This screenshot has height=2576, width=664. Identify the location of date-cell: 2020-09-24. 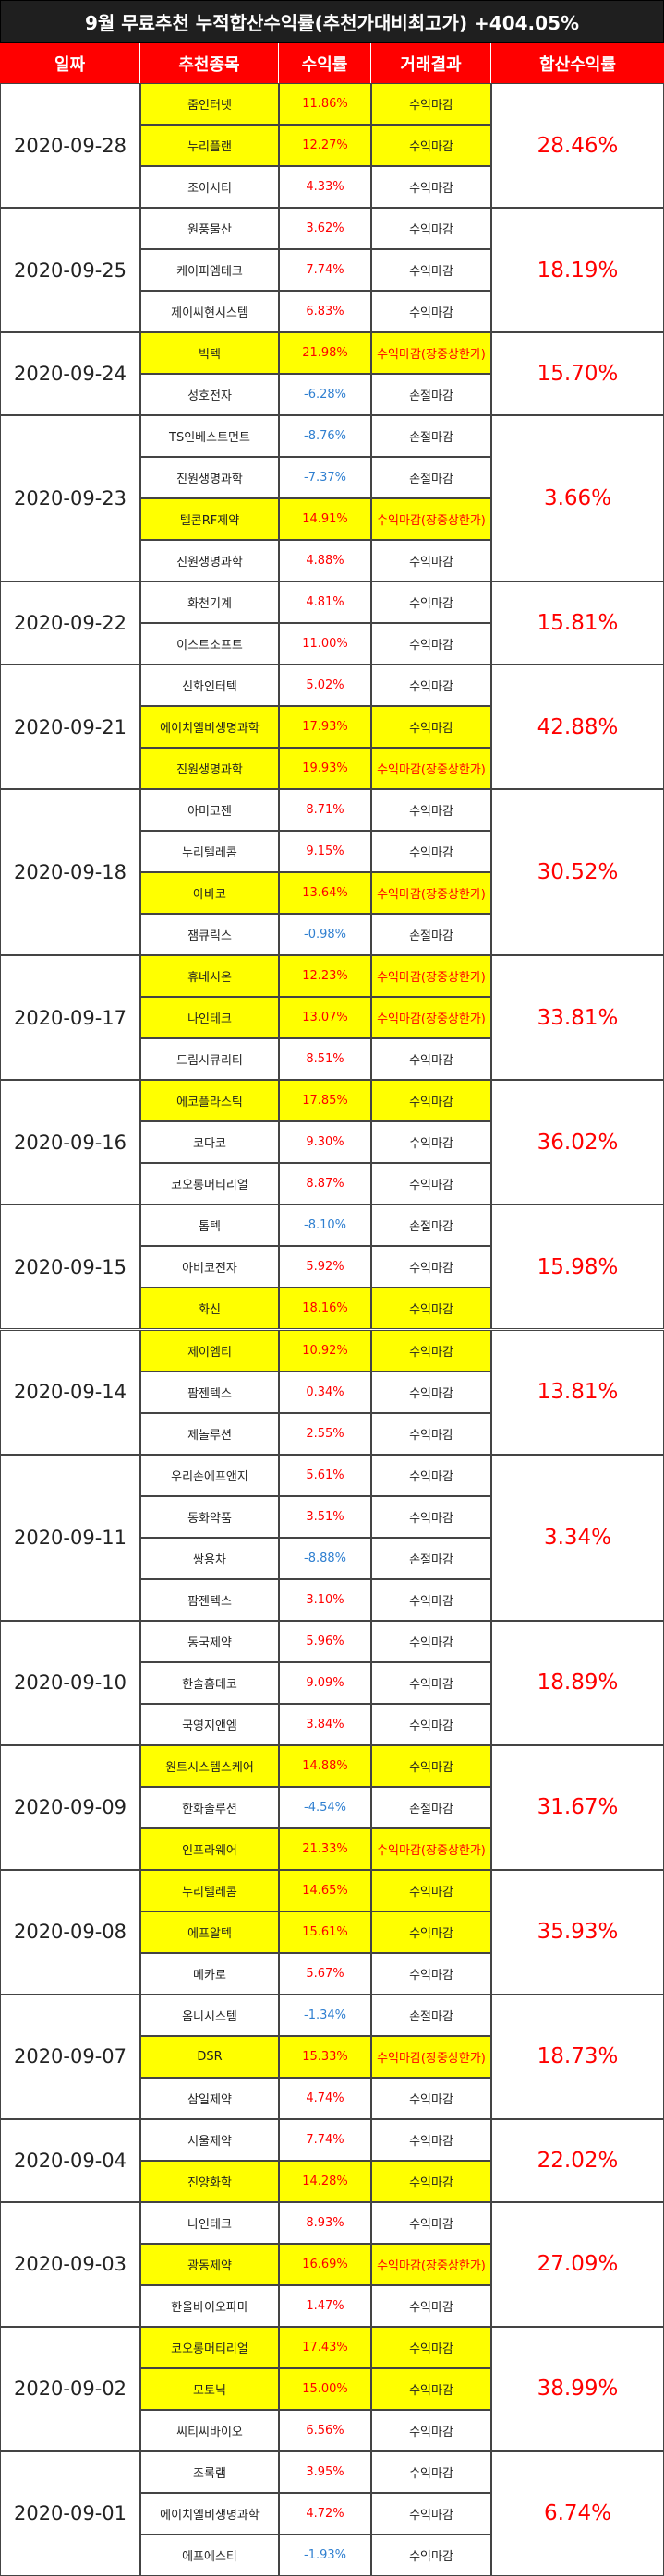
(70, 374).